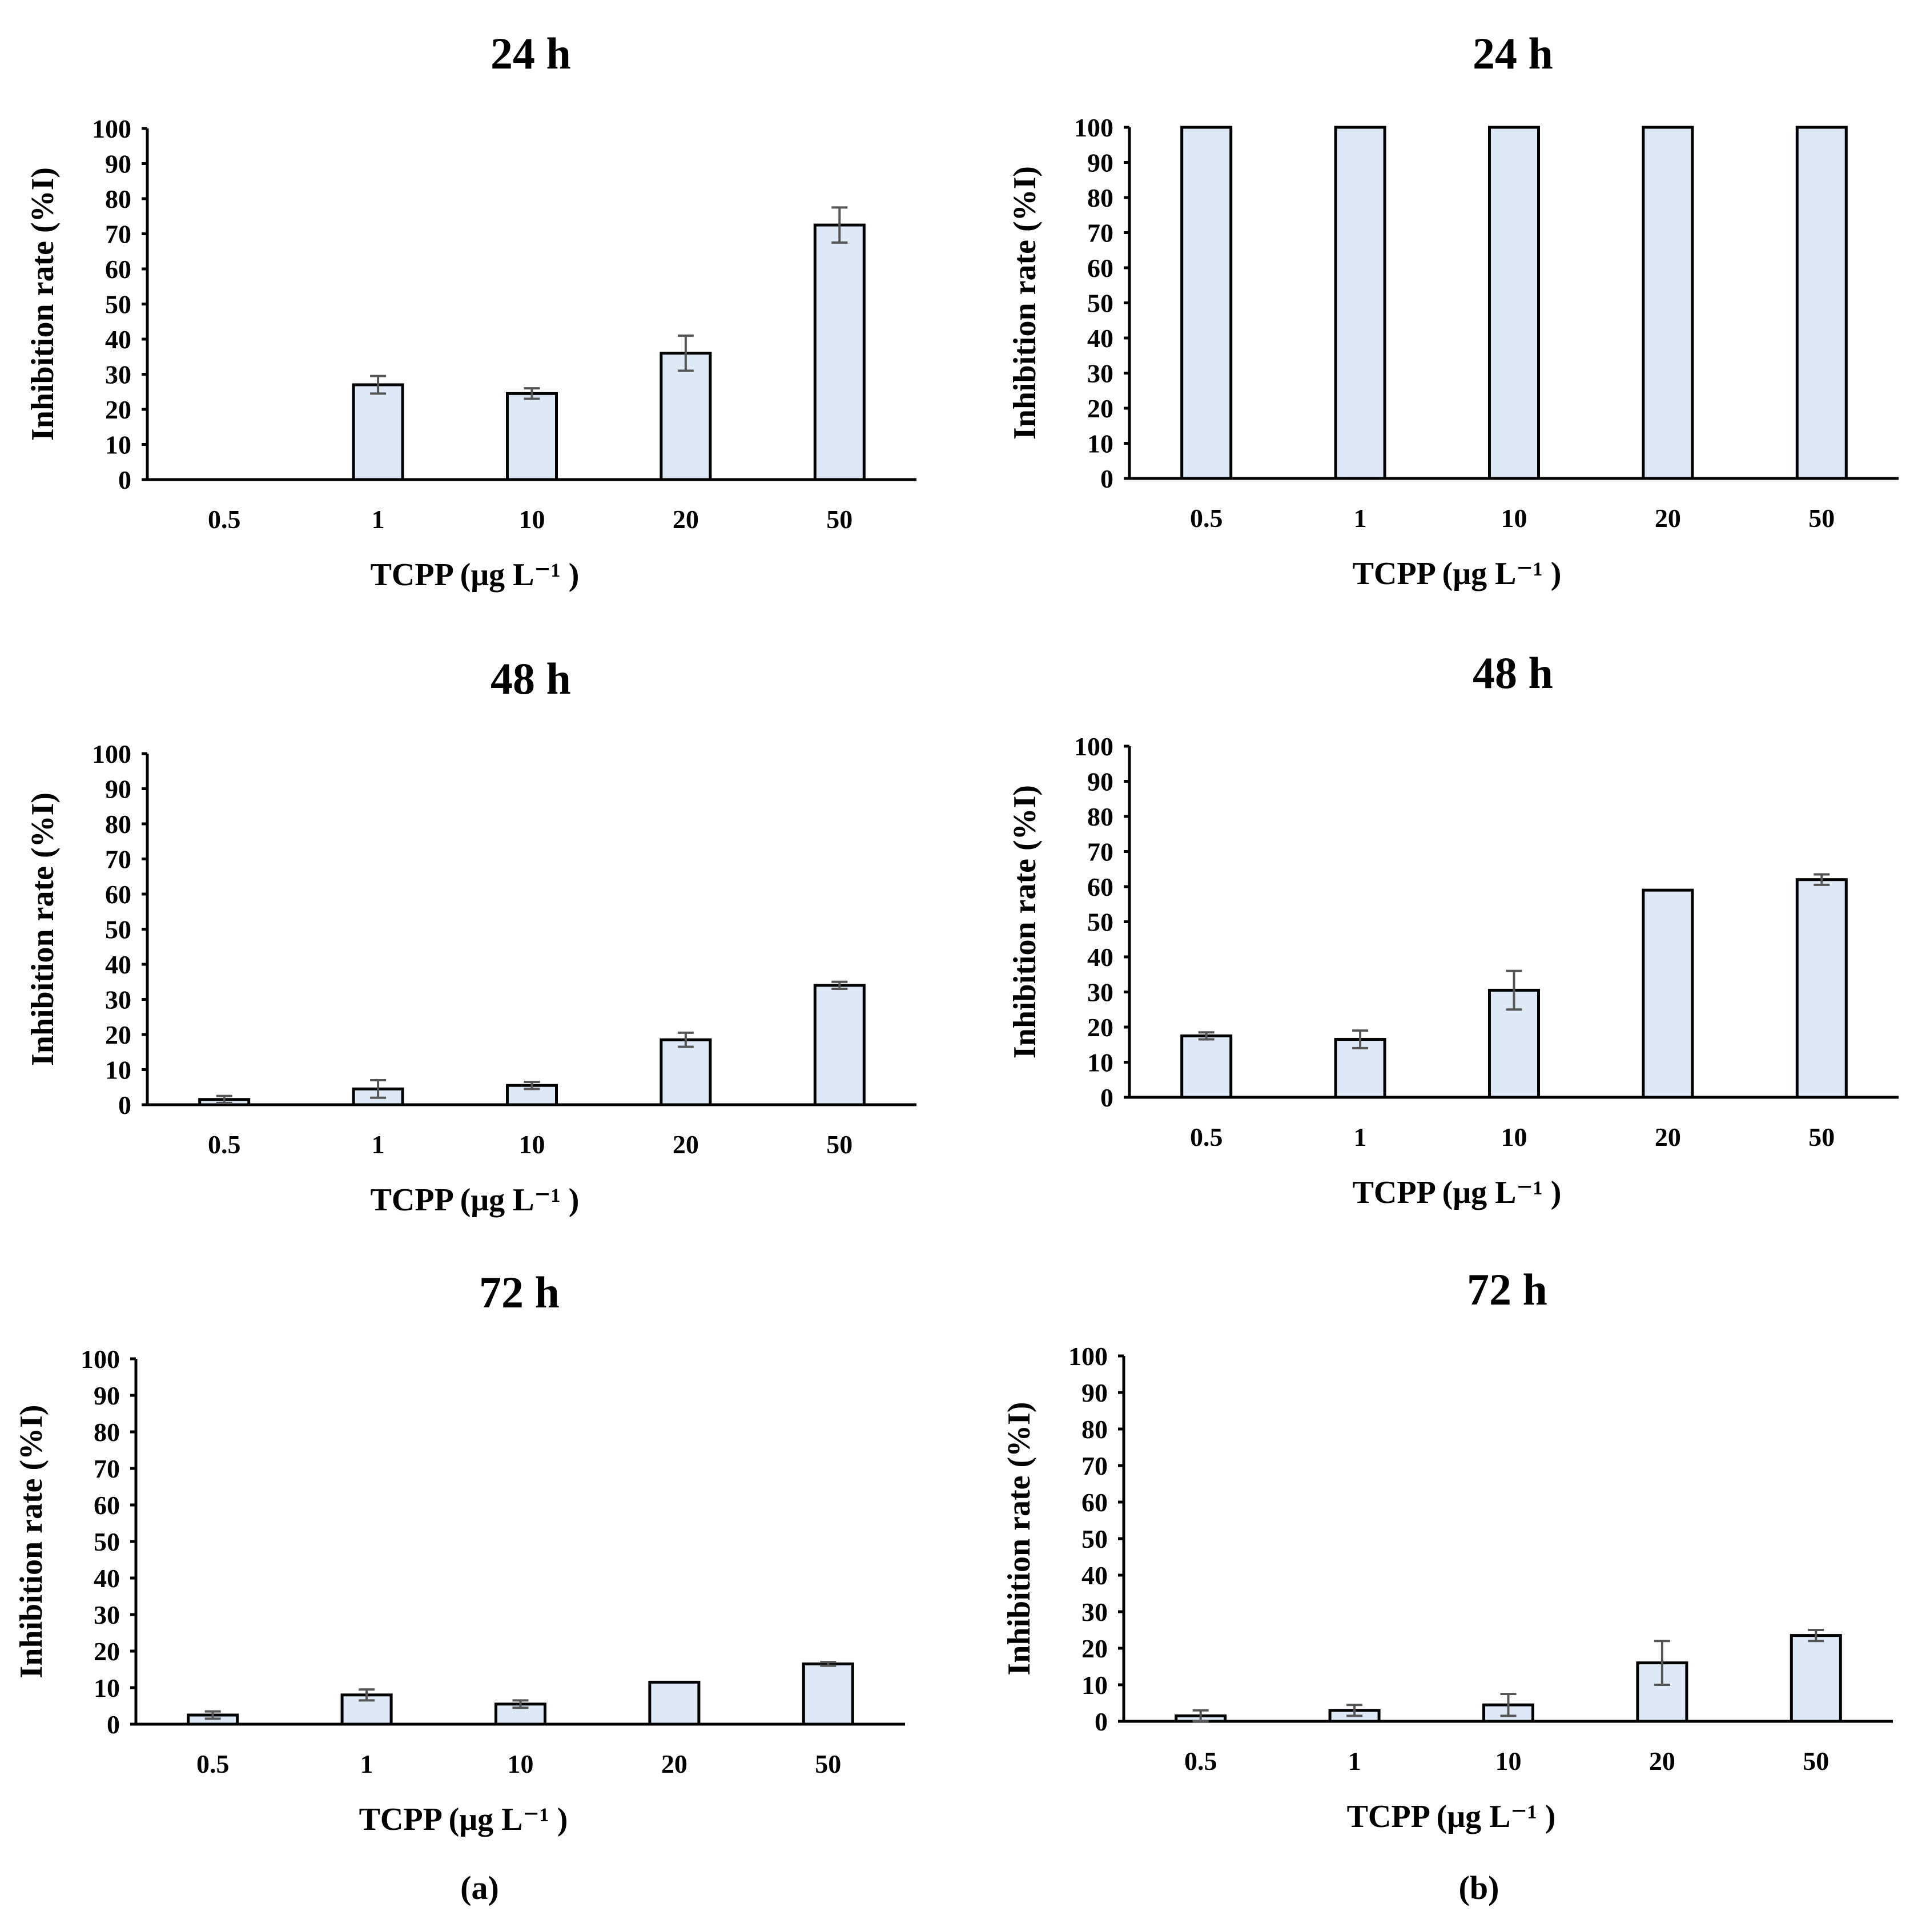 This screenshot has height=1932, width=1914. What do you see at coordinates (1479, 1887) in the screenshot?
I see `panel-label-b: (b)` at bounding box center [1479, 1887].